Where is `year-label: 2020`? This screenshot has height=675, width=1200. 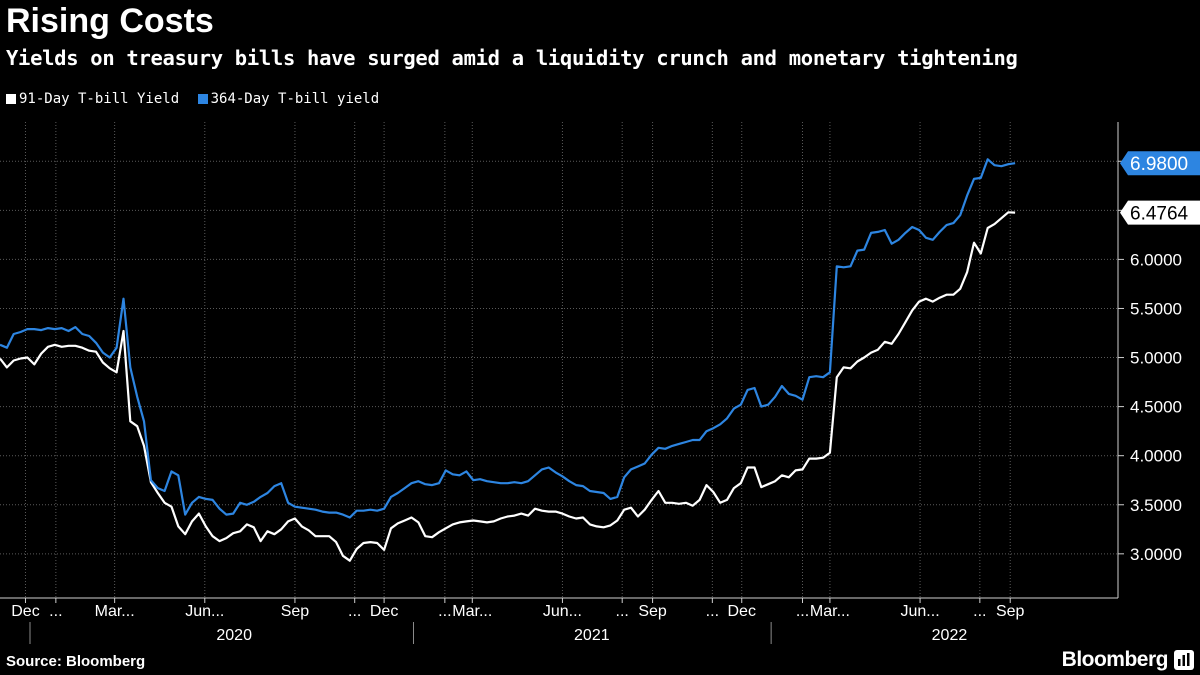
year-label: 2020 is located at coordinates (234, 635).